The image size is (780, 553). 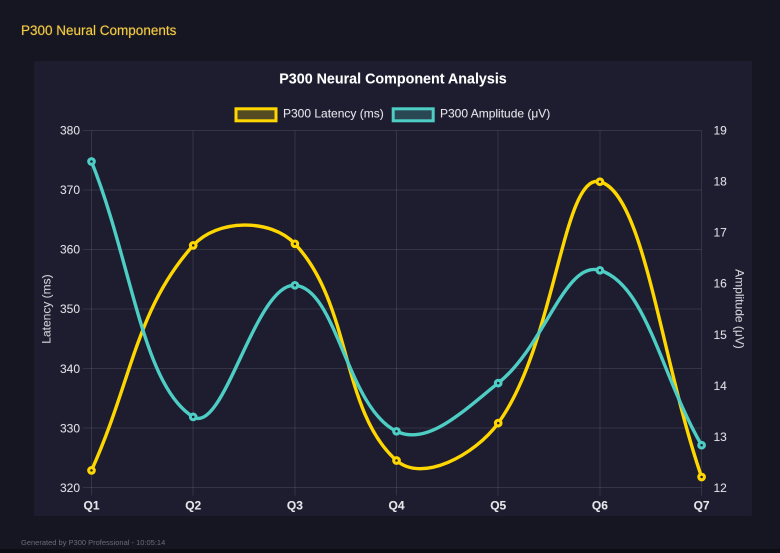 What do you see at coordinates (721, 131) in the screenshot?
I see `svg-text: 19` at bounding box center [721, 131].